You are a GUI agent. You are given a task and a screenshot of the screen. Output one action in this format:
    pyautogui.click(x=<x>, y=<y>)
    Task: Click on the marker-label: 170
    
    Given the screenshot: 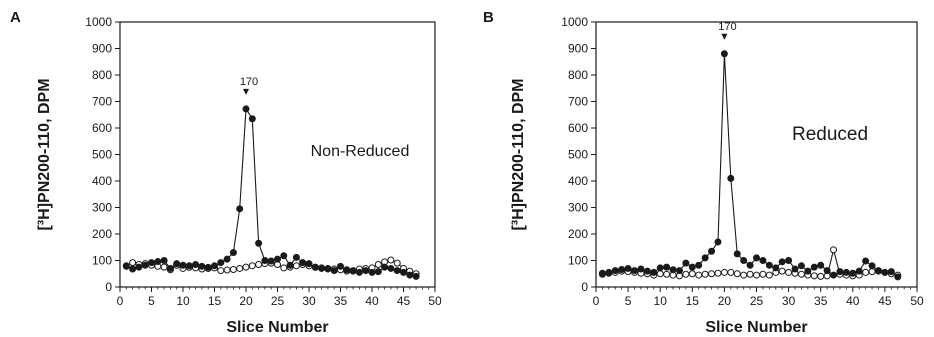 What is the action you would take?
    pyautogui.click(x=249, y=82)
    